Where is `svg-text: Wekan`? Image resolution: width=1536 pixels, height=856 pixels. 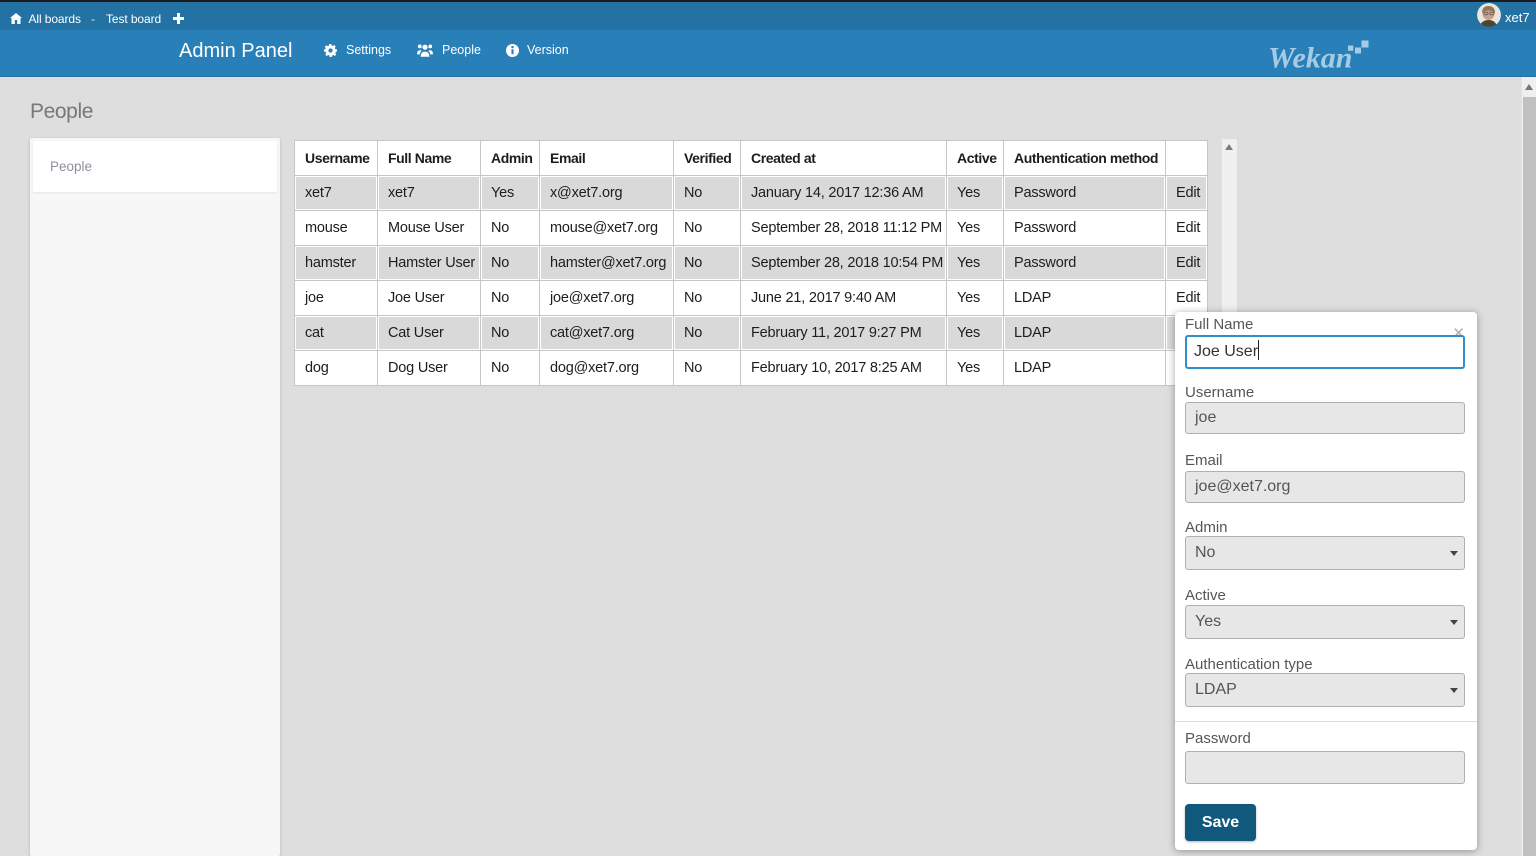
svg-text: Wekan is located at coordinates (1310, 57).